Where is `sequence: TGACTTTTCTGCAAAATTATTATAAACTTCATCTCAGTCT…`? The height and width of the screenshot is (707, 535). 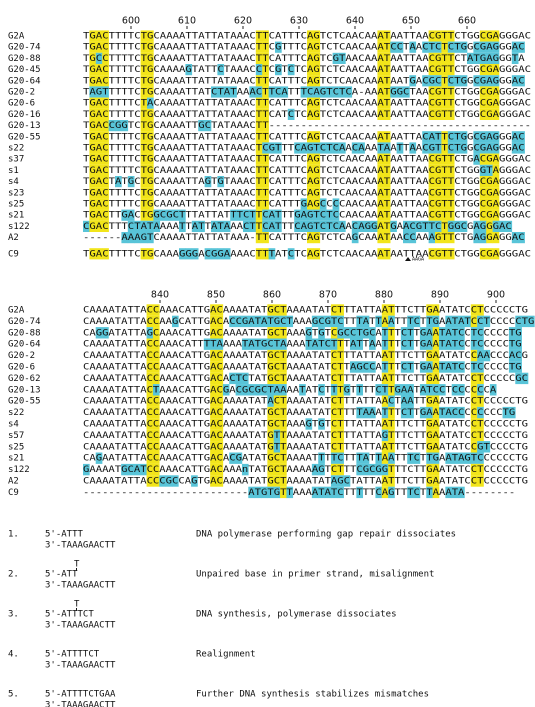 sequence: TGACTTTTCTGCAAAATTATTATAAACTTCATCTCAGTCT… is located at coordinates (307, 115).